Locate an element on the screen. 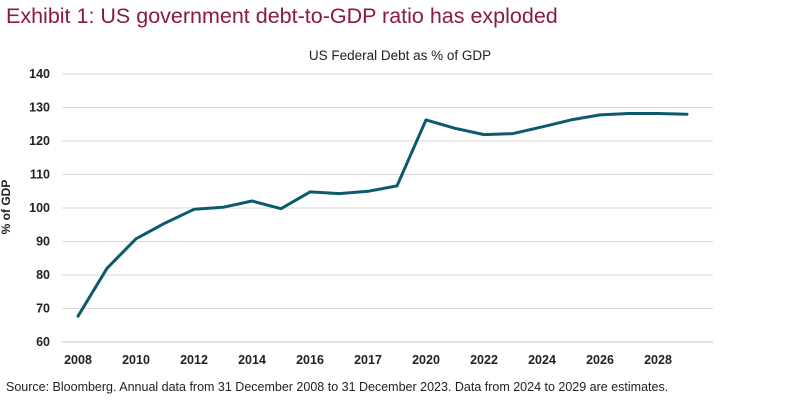 Image resolution: width=800 pixels, height=419 pixels. y-tick-label: 80 is located at coordinates (43, 275).